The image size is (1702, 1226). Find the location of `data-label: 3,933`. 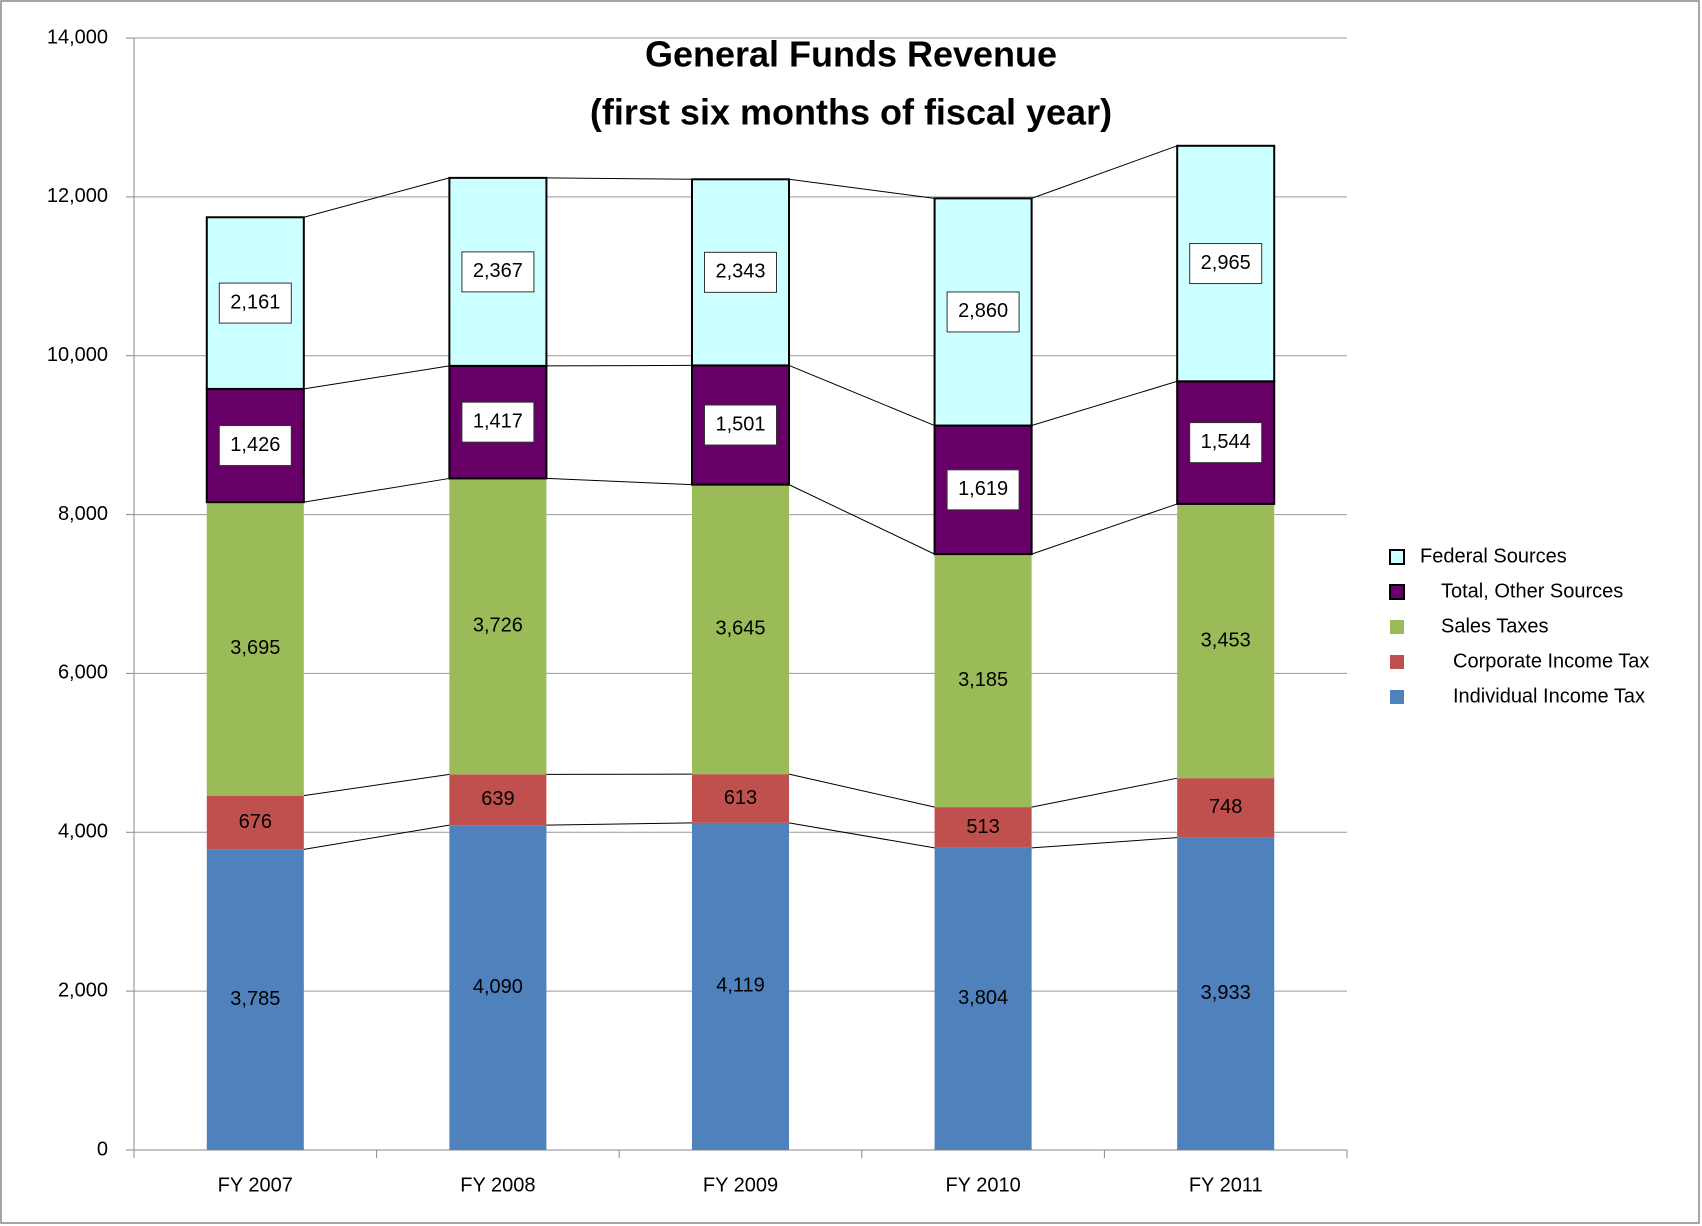

data-label: 3,933 is located at coordinates (1226, 993).